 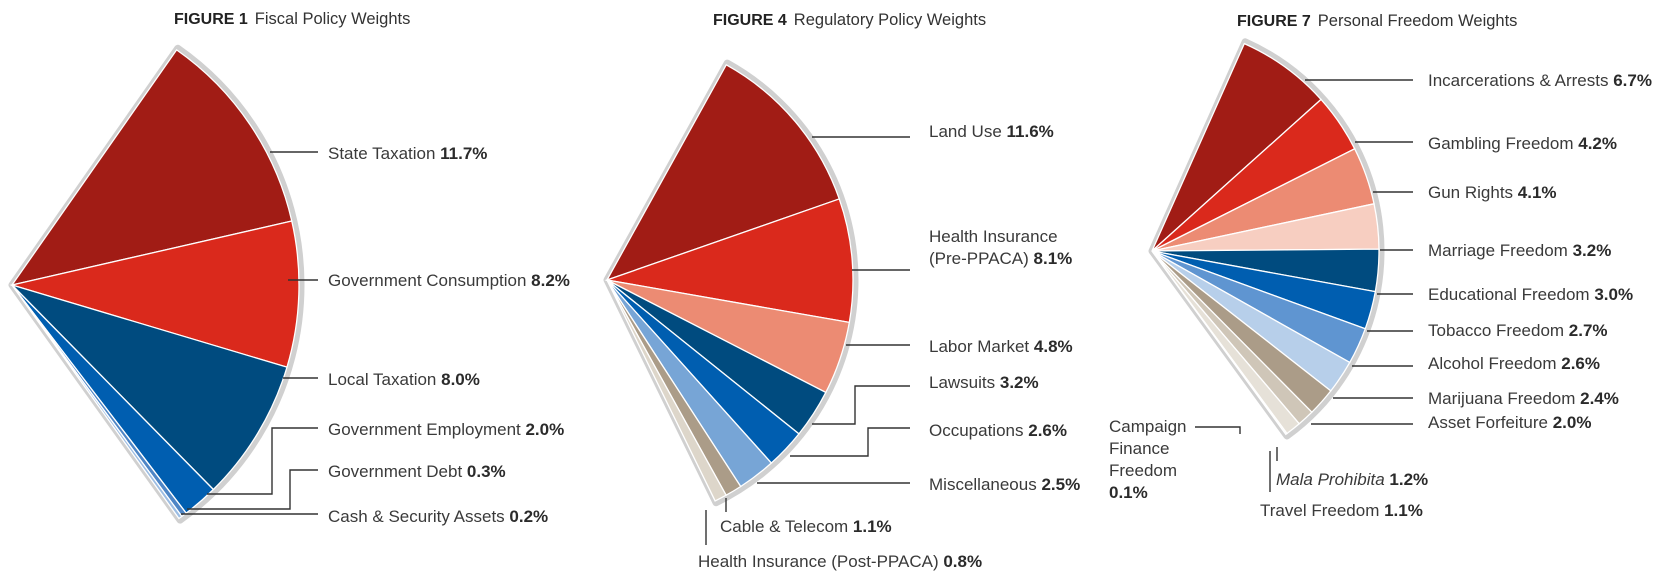 I want to click on leader-line-government-employment, so click(x=262, y=461).